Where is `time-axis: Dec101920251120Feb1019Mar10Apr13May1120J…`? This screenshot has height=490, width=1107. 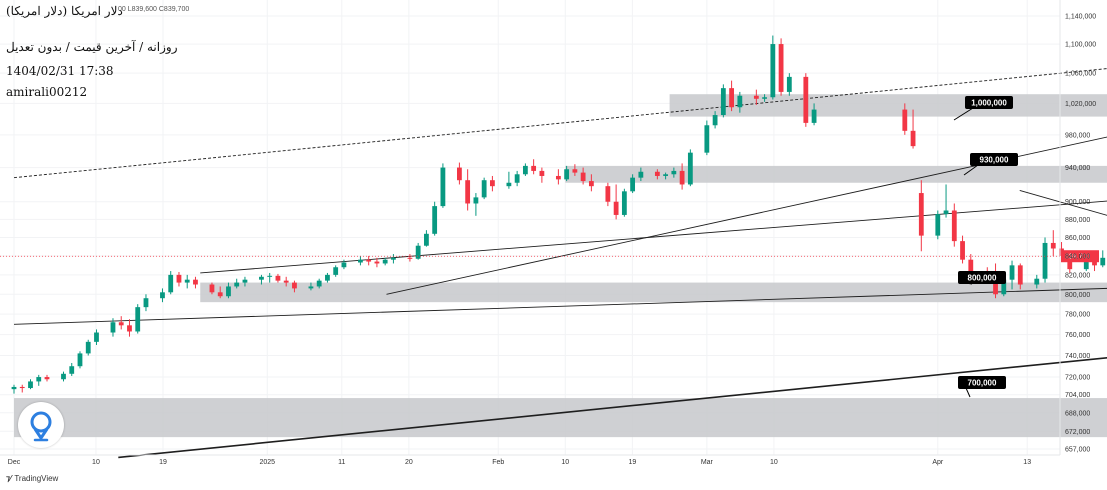 time-axis: Dec101920251120Feb1019Mar10Apr13May1120J… is located at coordinates (553, 460).